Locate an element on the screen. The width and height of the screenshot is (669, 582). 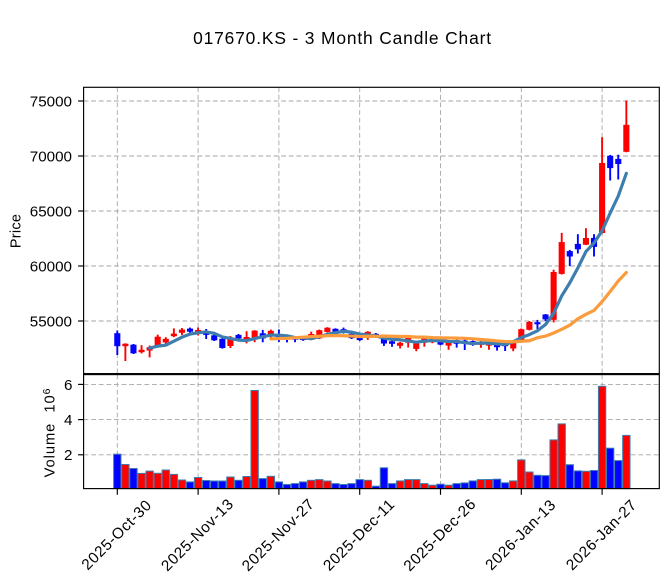
svg-text: 6 is located at coordinates (68, 385).